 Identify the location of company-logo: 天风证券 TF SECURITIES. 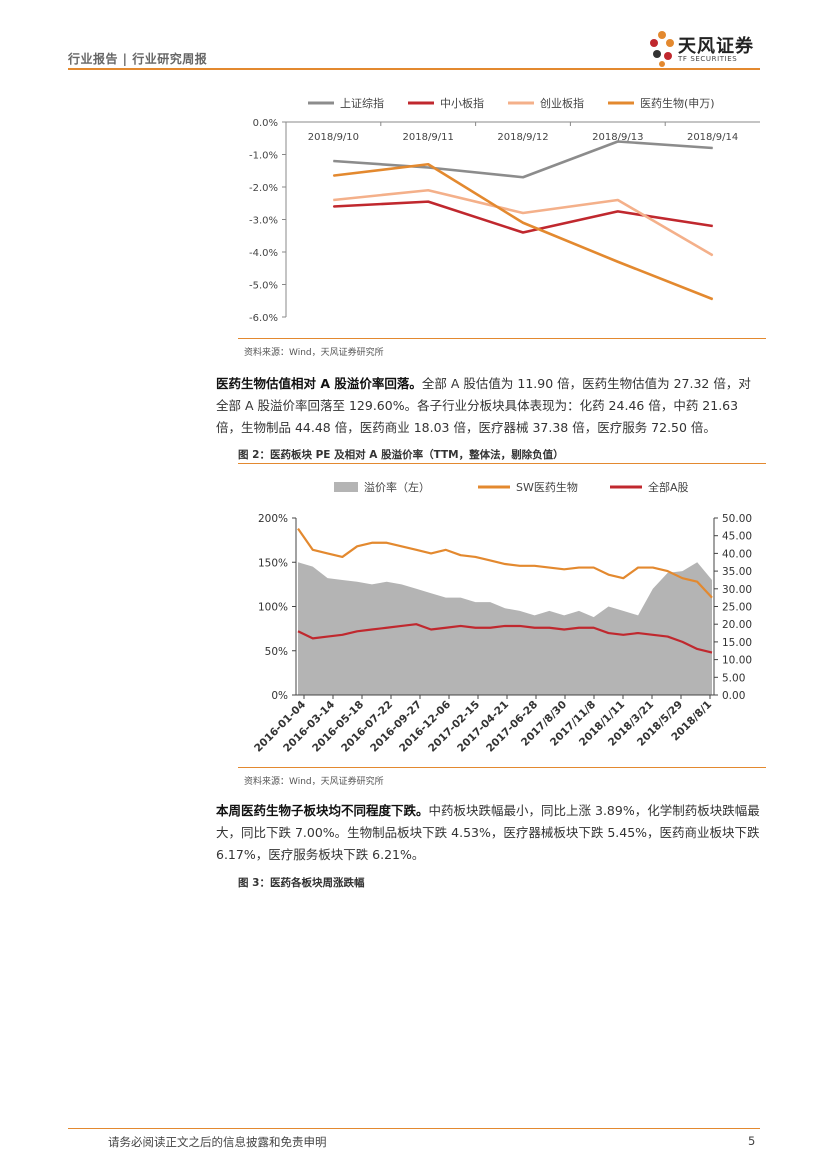
(706, 48).